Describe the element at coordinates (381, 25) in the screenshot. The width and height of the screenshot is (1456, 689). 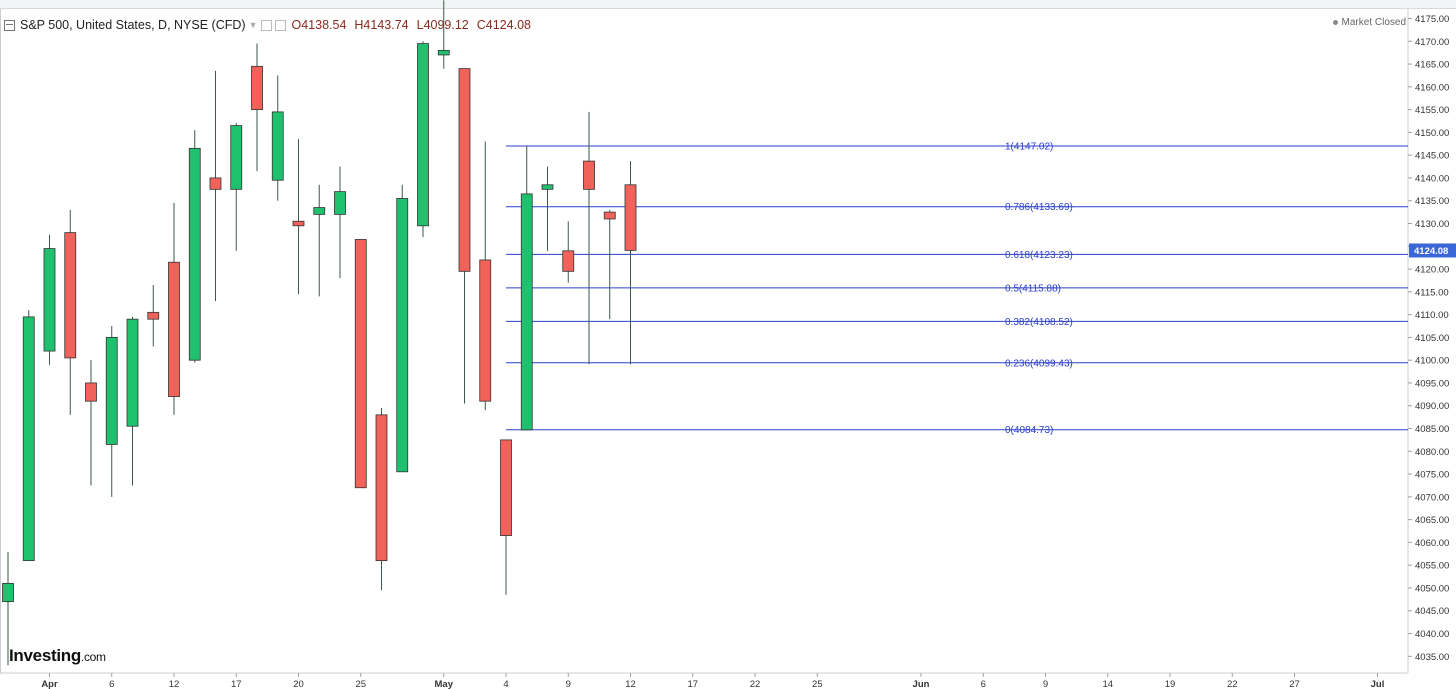
I see `high-value: H4143.74` at that location.